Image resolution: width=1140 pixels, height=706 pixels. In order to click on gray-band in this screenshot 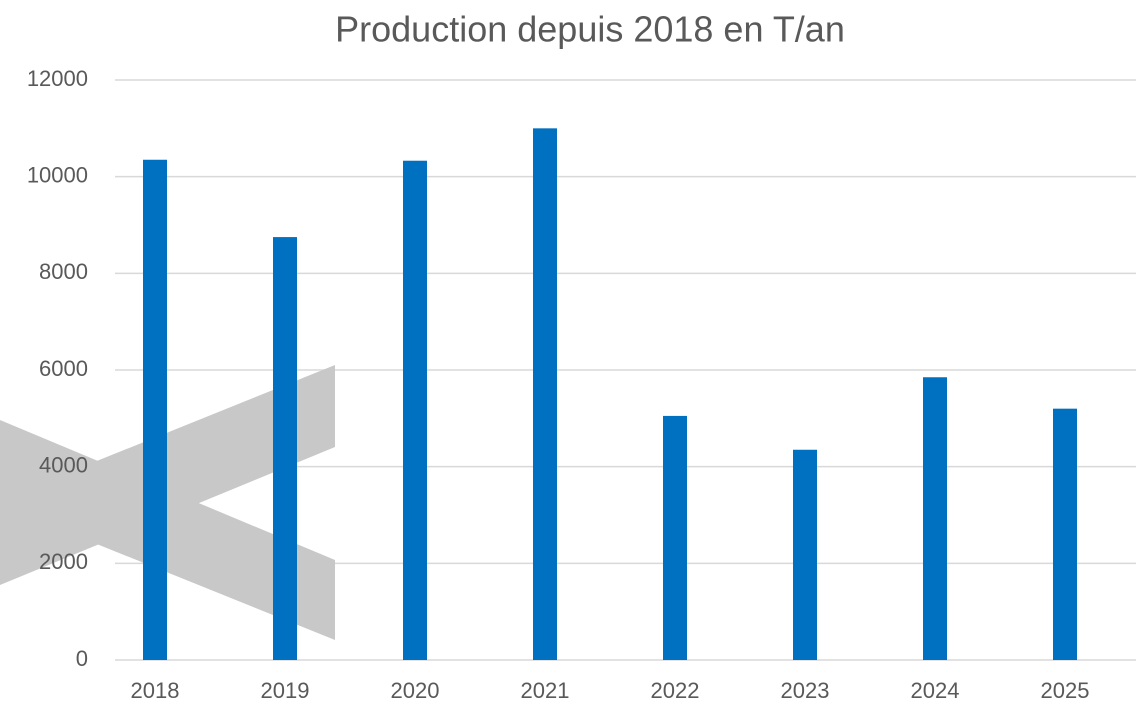, I will do `click(167, 475)`.